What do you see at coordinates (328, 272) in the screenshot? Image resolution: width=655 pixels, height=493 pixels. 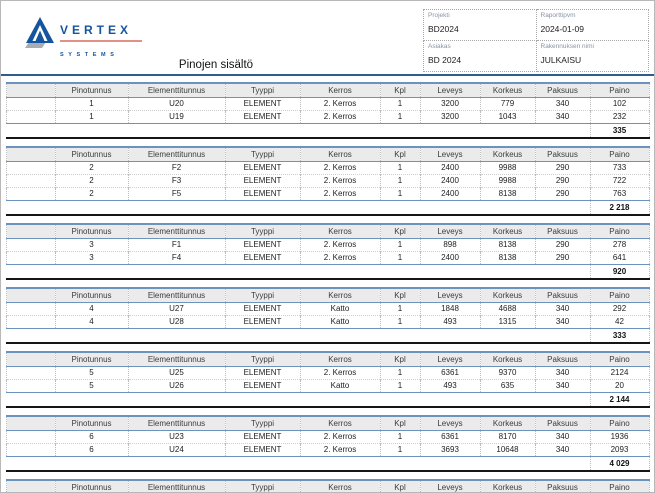 I see `group-total-row: 920` at bounding box center [328, 272].